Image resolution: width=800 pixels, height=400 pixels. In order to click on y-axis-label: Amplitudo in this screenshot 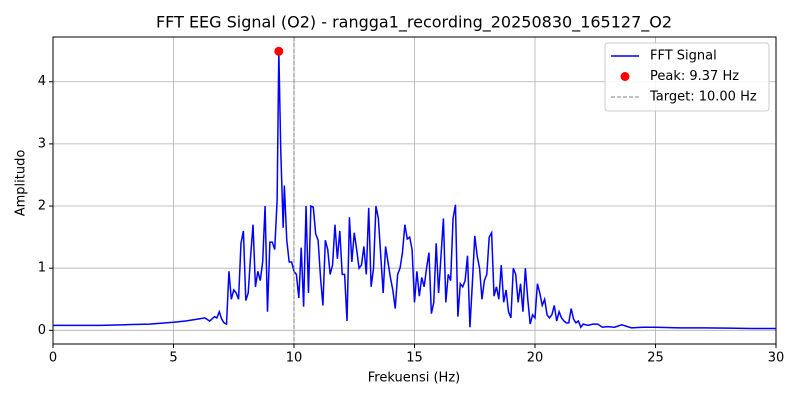, I will do `click(21, 183)`.